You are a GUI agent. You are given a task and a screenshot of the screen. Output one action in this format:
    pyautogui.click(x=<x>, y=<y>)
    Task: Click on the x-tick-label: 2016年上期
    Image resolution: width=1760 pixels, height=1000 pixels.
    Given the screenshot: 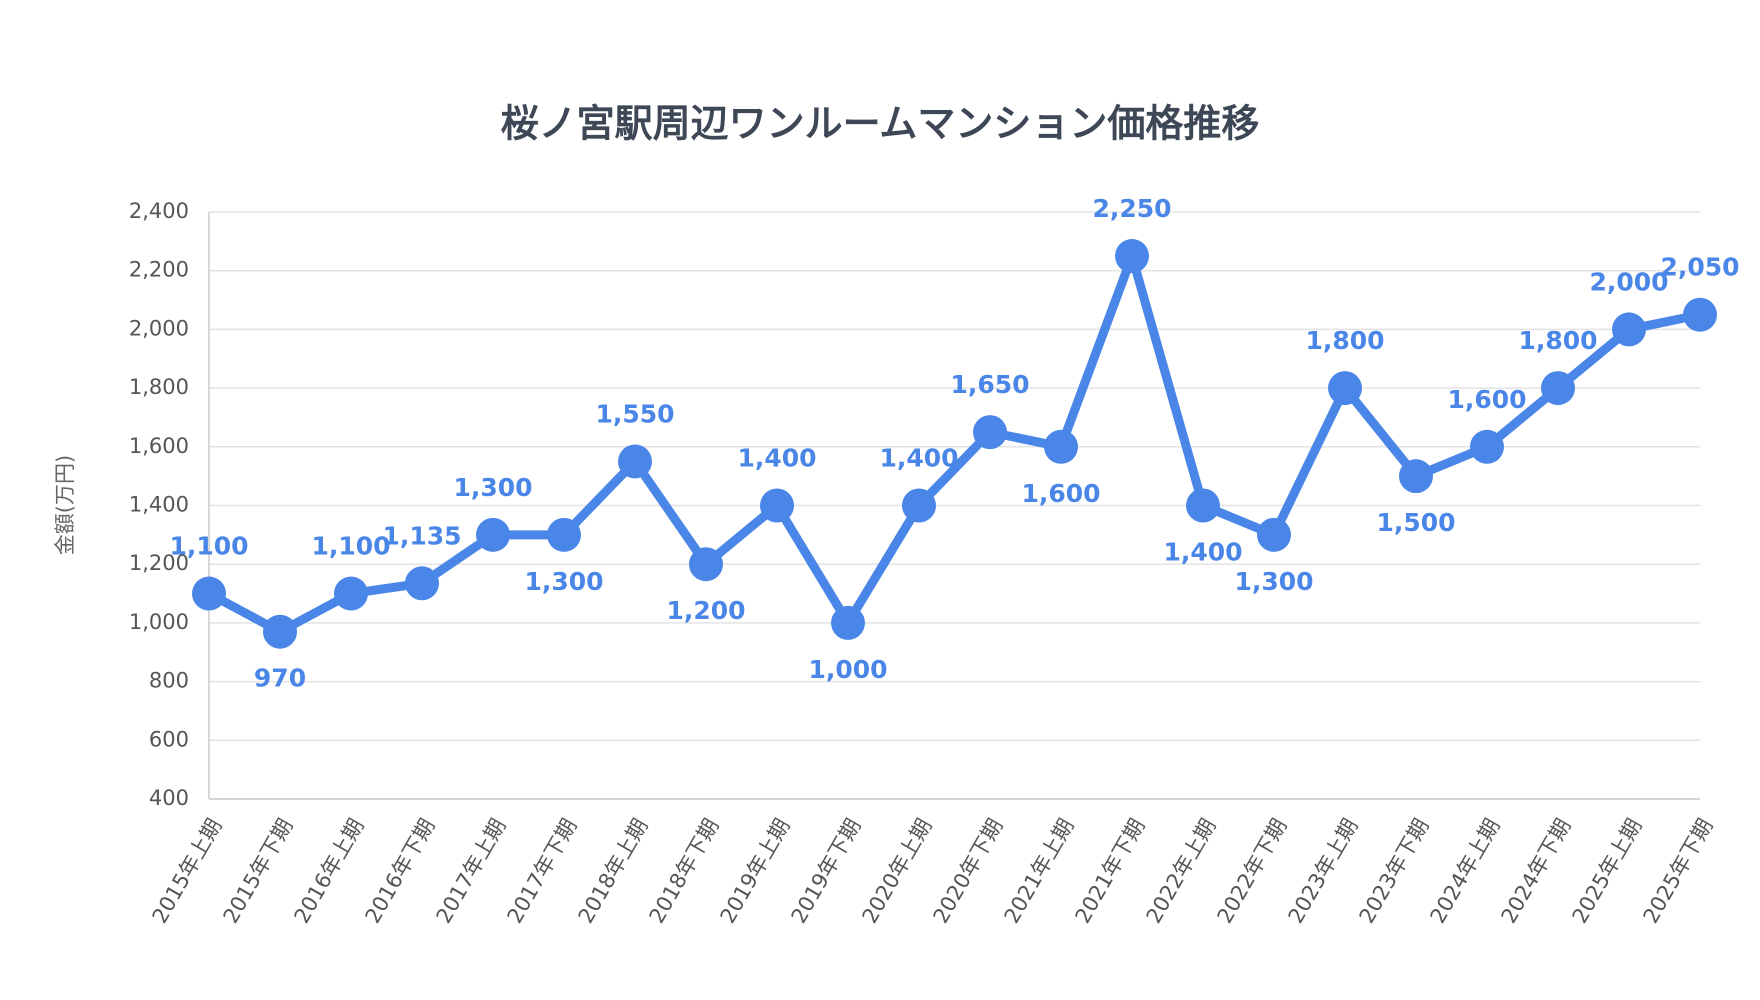 What is the action you would take?
    pyautogui.click(x=329, y=871)
    